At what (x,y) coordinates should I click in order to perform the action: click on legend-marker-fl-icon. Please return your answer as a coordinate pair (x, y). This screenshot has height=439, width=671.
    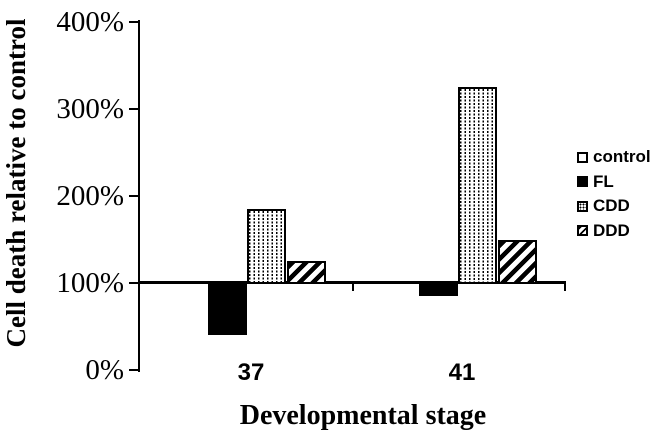
    Looking at the image, I should click on (582, 181).